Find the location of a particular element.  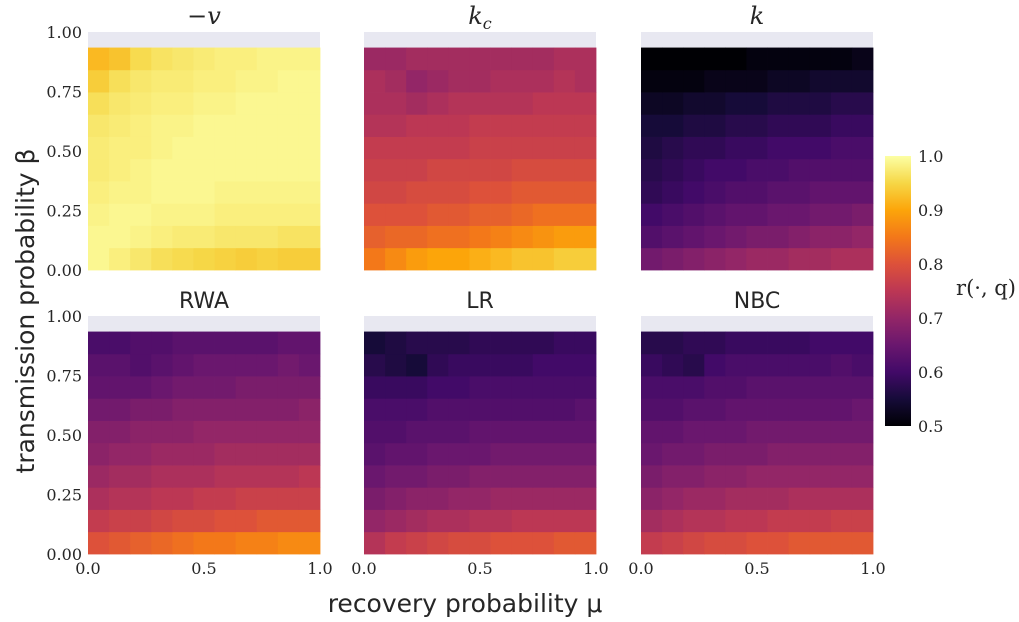

heatmap-panel-1: −v is located at coordinates (204, 136).